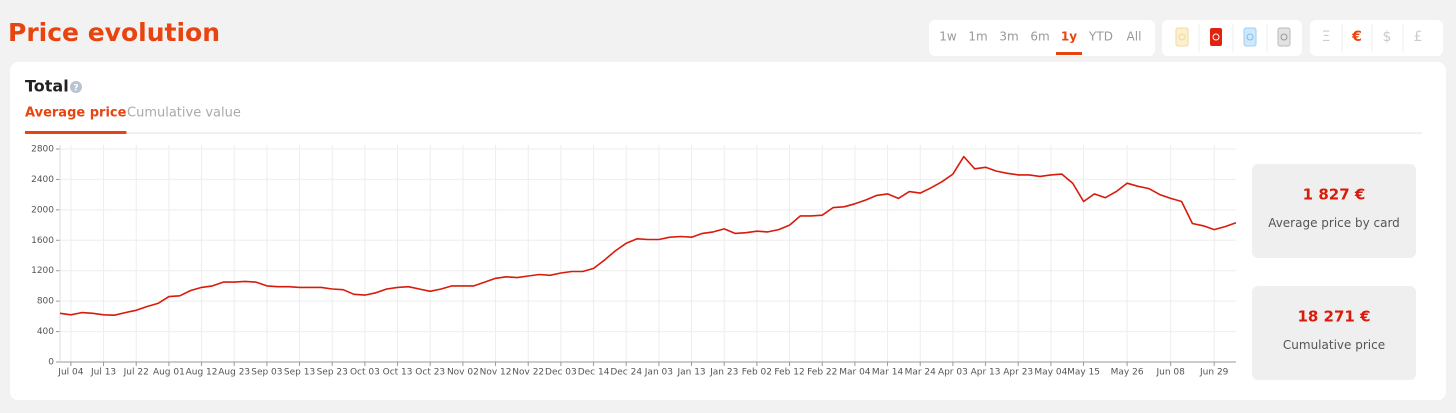 The image size is (1456, 413). I want to click on x-tick-label: Nov 22, so click(528, 373).